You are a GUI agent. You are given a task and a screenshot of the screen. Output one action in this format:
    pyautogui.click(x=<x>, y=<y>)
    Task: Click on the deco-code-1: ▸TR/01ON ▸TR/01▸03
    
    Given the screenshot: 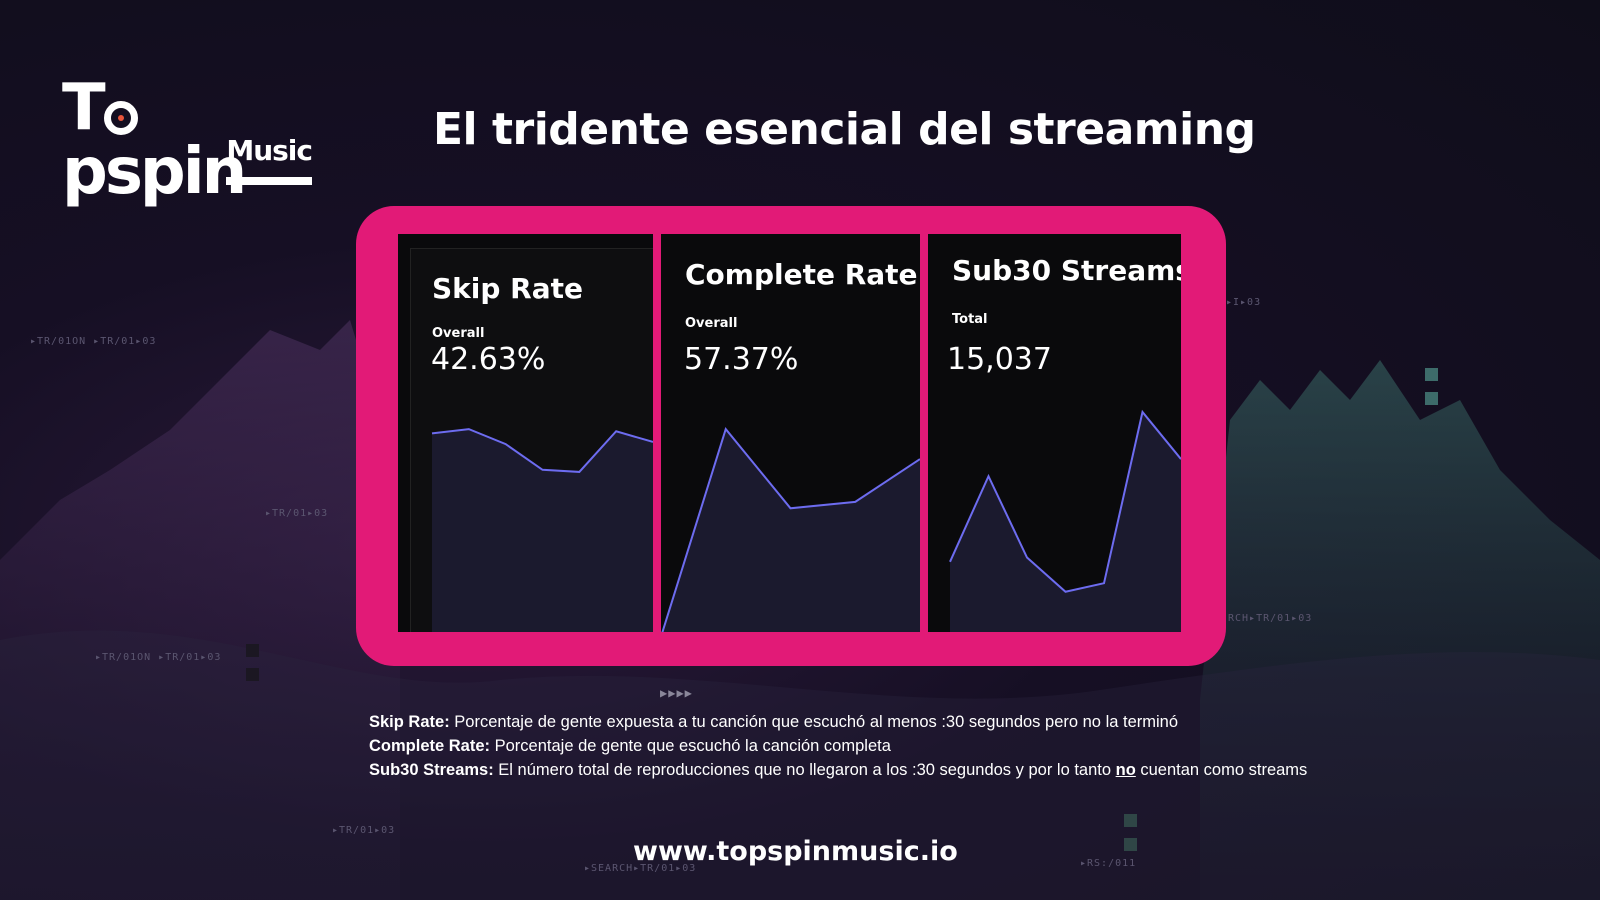 What is the action you would take?
    pyautogui.click(x=93, y=341)
    